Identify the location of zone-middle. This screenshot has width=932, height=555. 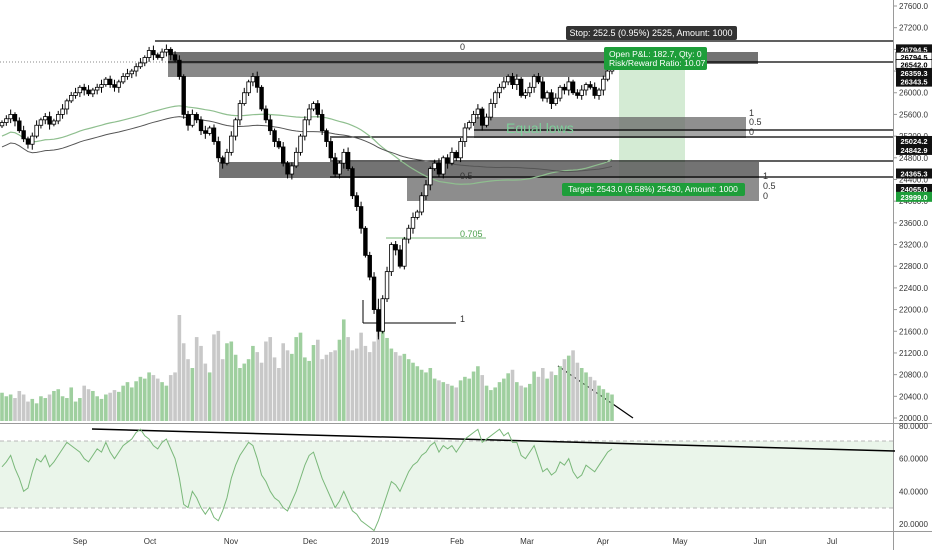
(489, 170).